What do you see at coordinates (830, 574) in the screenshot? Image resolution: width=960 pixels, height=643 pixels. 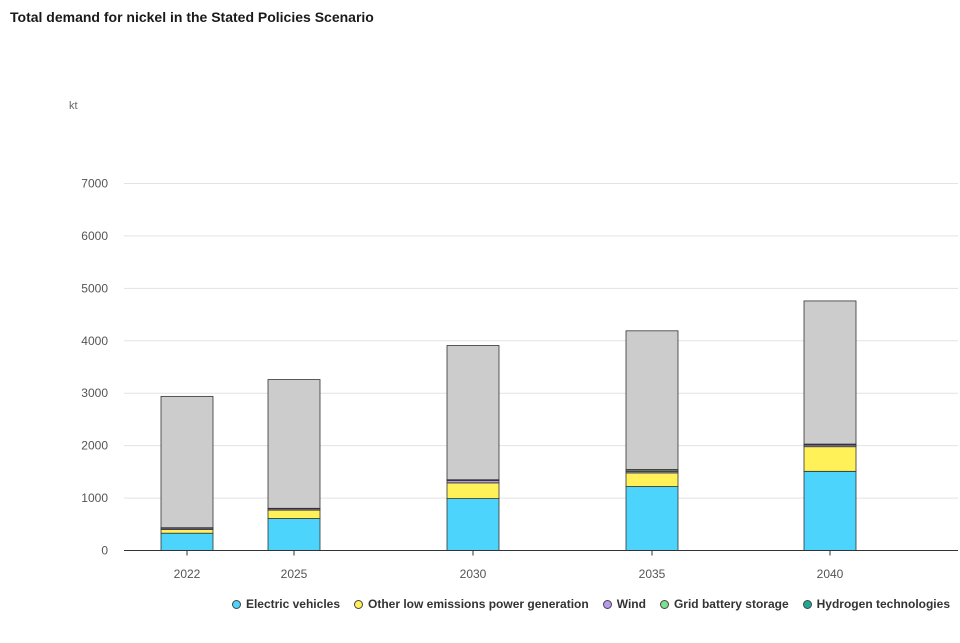 I see `x-tick-label: 2040` at bounding box center [830, 574].